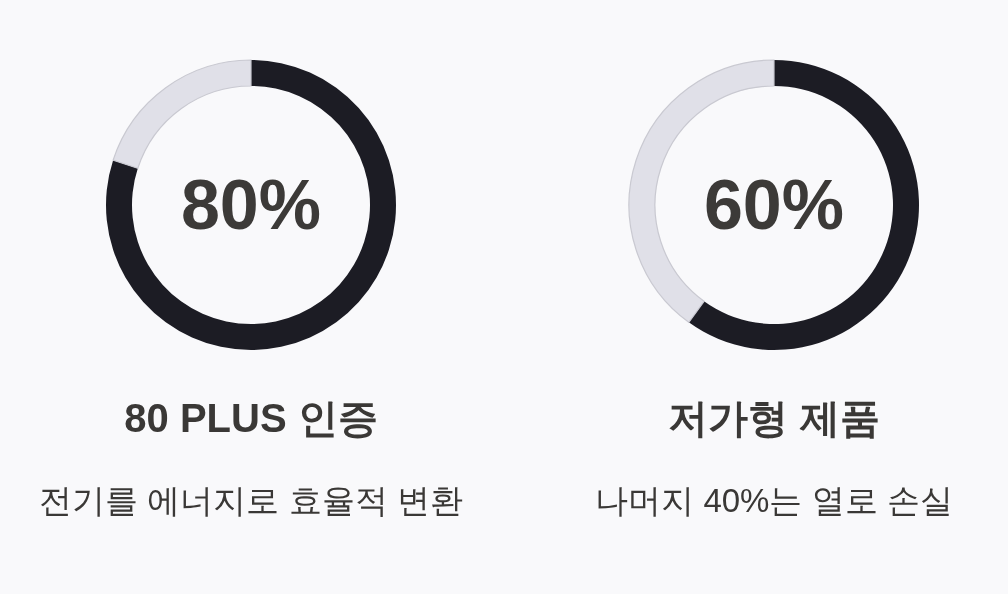  I want to click on subtitle: 나머지 40%는 열로 손실, so click(774, 500).